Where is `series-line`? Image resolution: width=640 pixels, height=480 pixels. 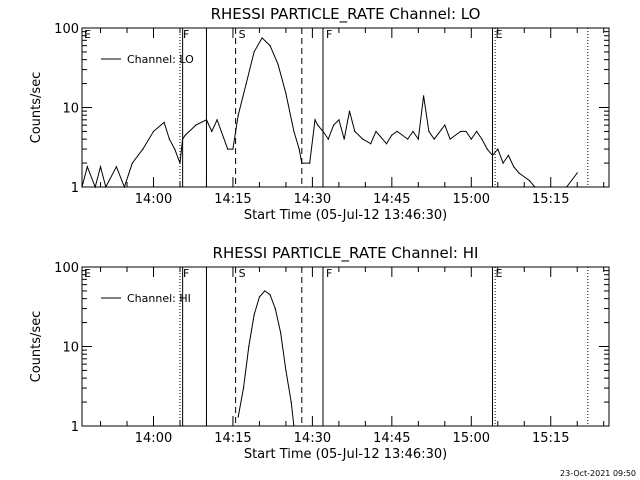 series-line is located at coordinates (266, 358).